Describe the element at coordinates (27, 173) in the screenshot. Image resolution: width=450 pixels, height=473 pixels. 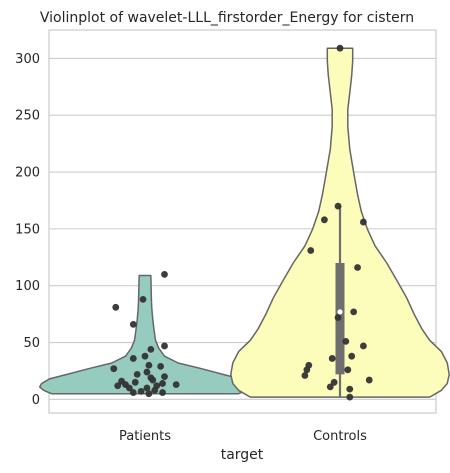
I see `y-tick-label: 200` at that location.